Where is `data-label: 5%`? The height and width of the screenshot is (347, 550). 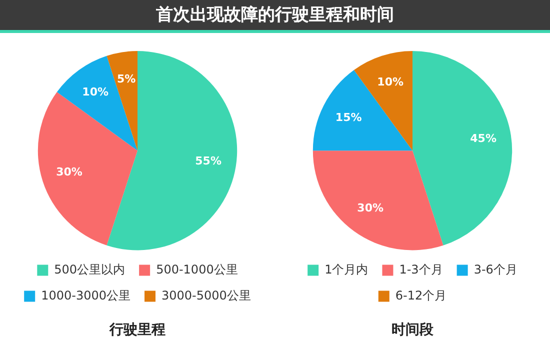 data-label: 5% is located at coordinates (126, 79).